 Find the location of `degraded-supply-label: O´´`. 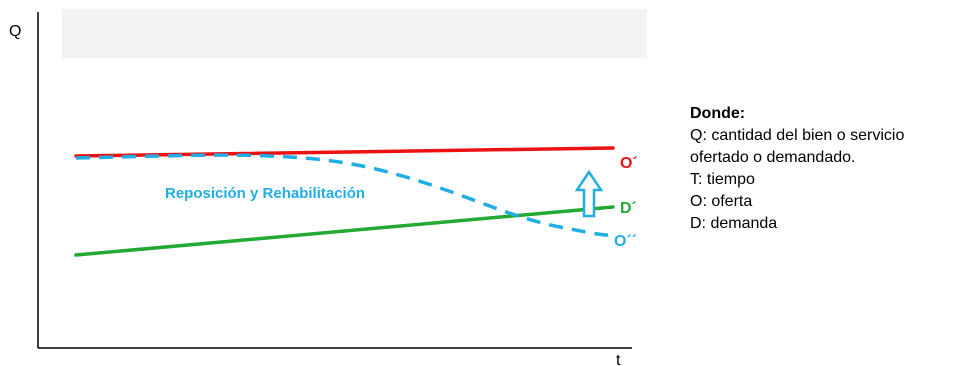

degraded-supply-label: O´´ is located at coordinates (625, 241).